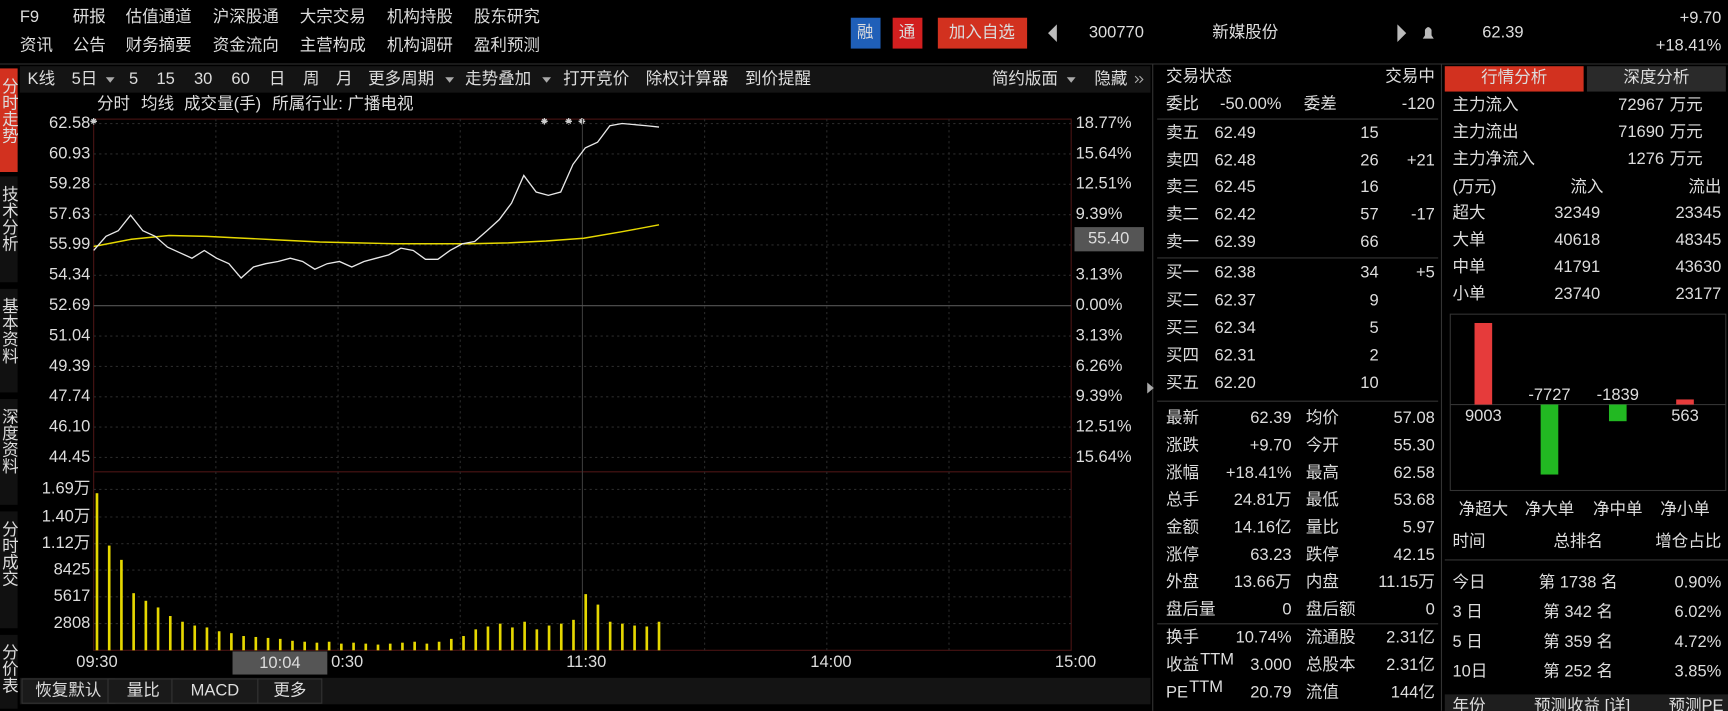 The image size is (1728, 711). What do you see at coordinates (165, 78) in the screenshot?
I see `toolbar-button: 15` at bounding box center [165, 78].